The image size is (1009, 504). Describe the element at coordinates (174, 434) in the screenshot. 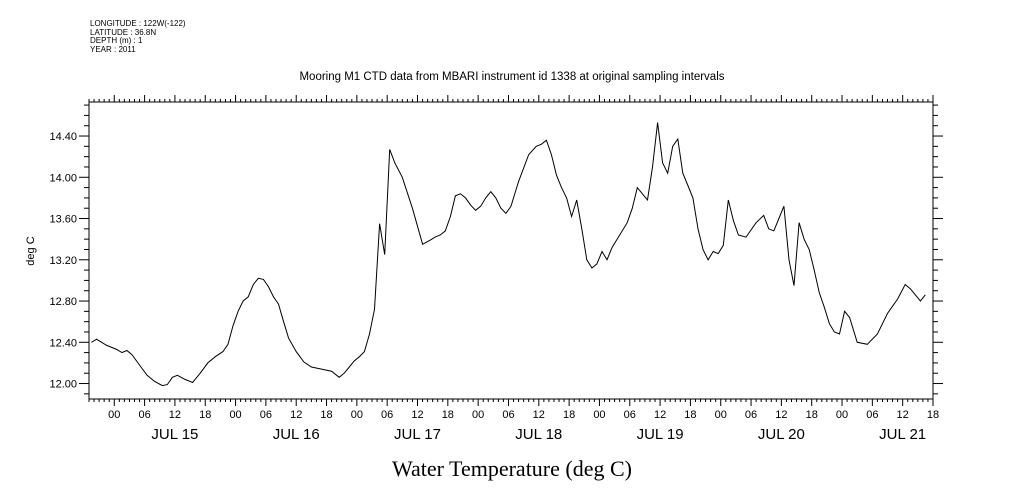

I see `day-label: JUL 15` at that location.